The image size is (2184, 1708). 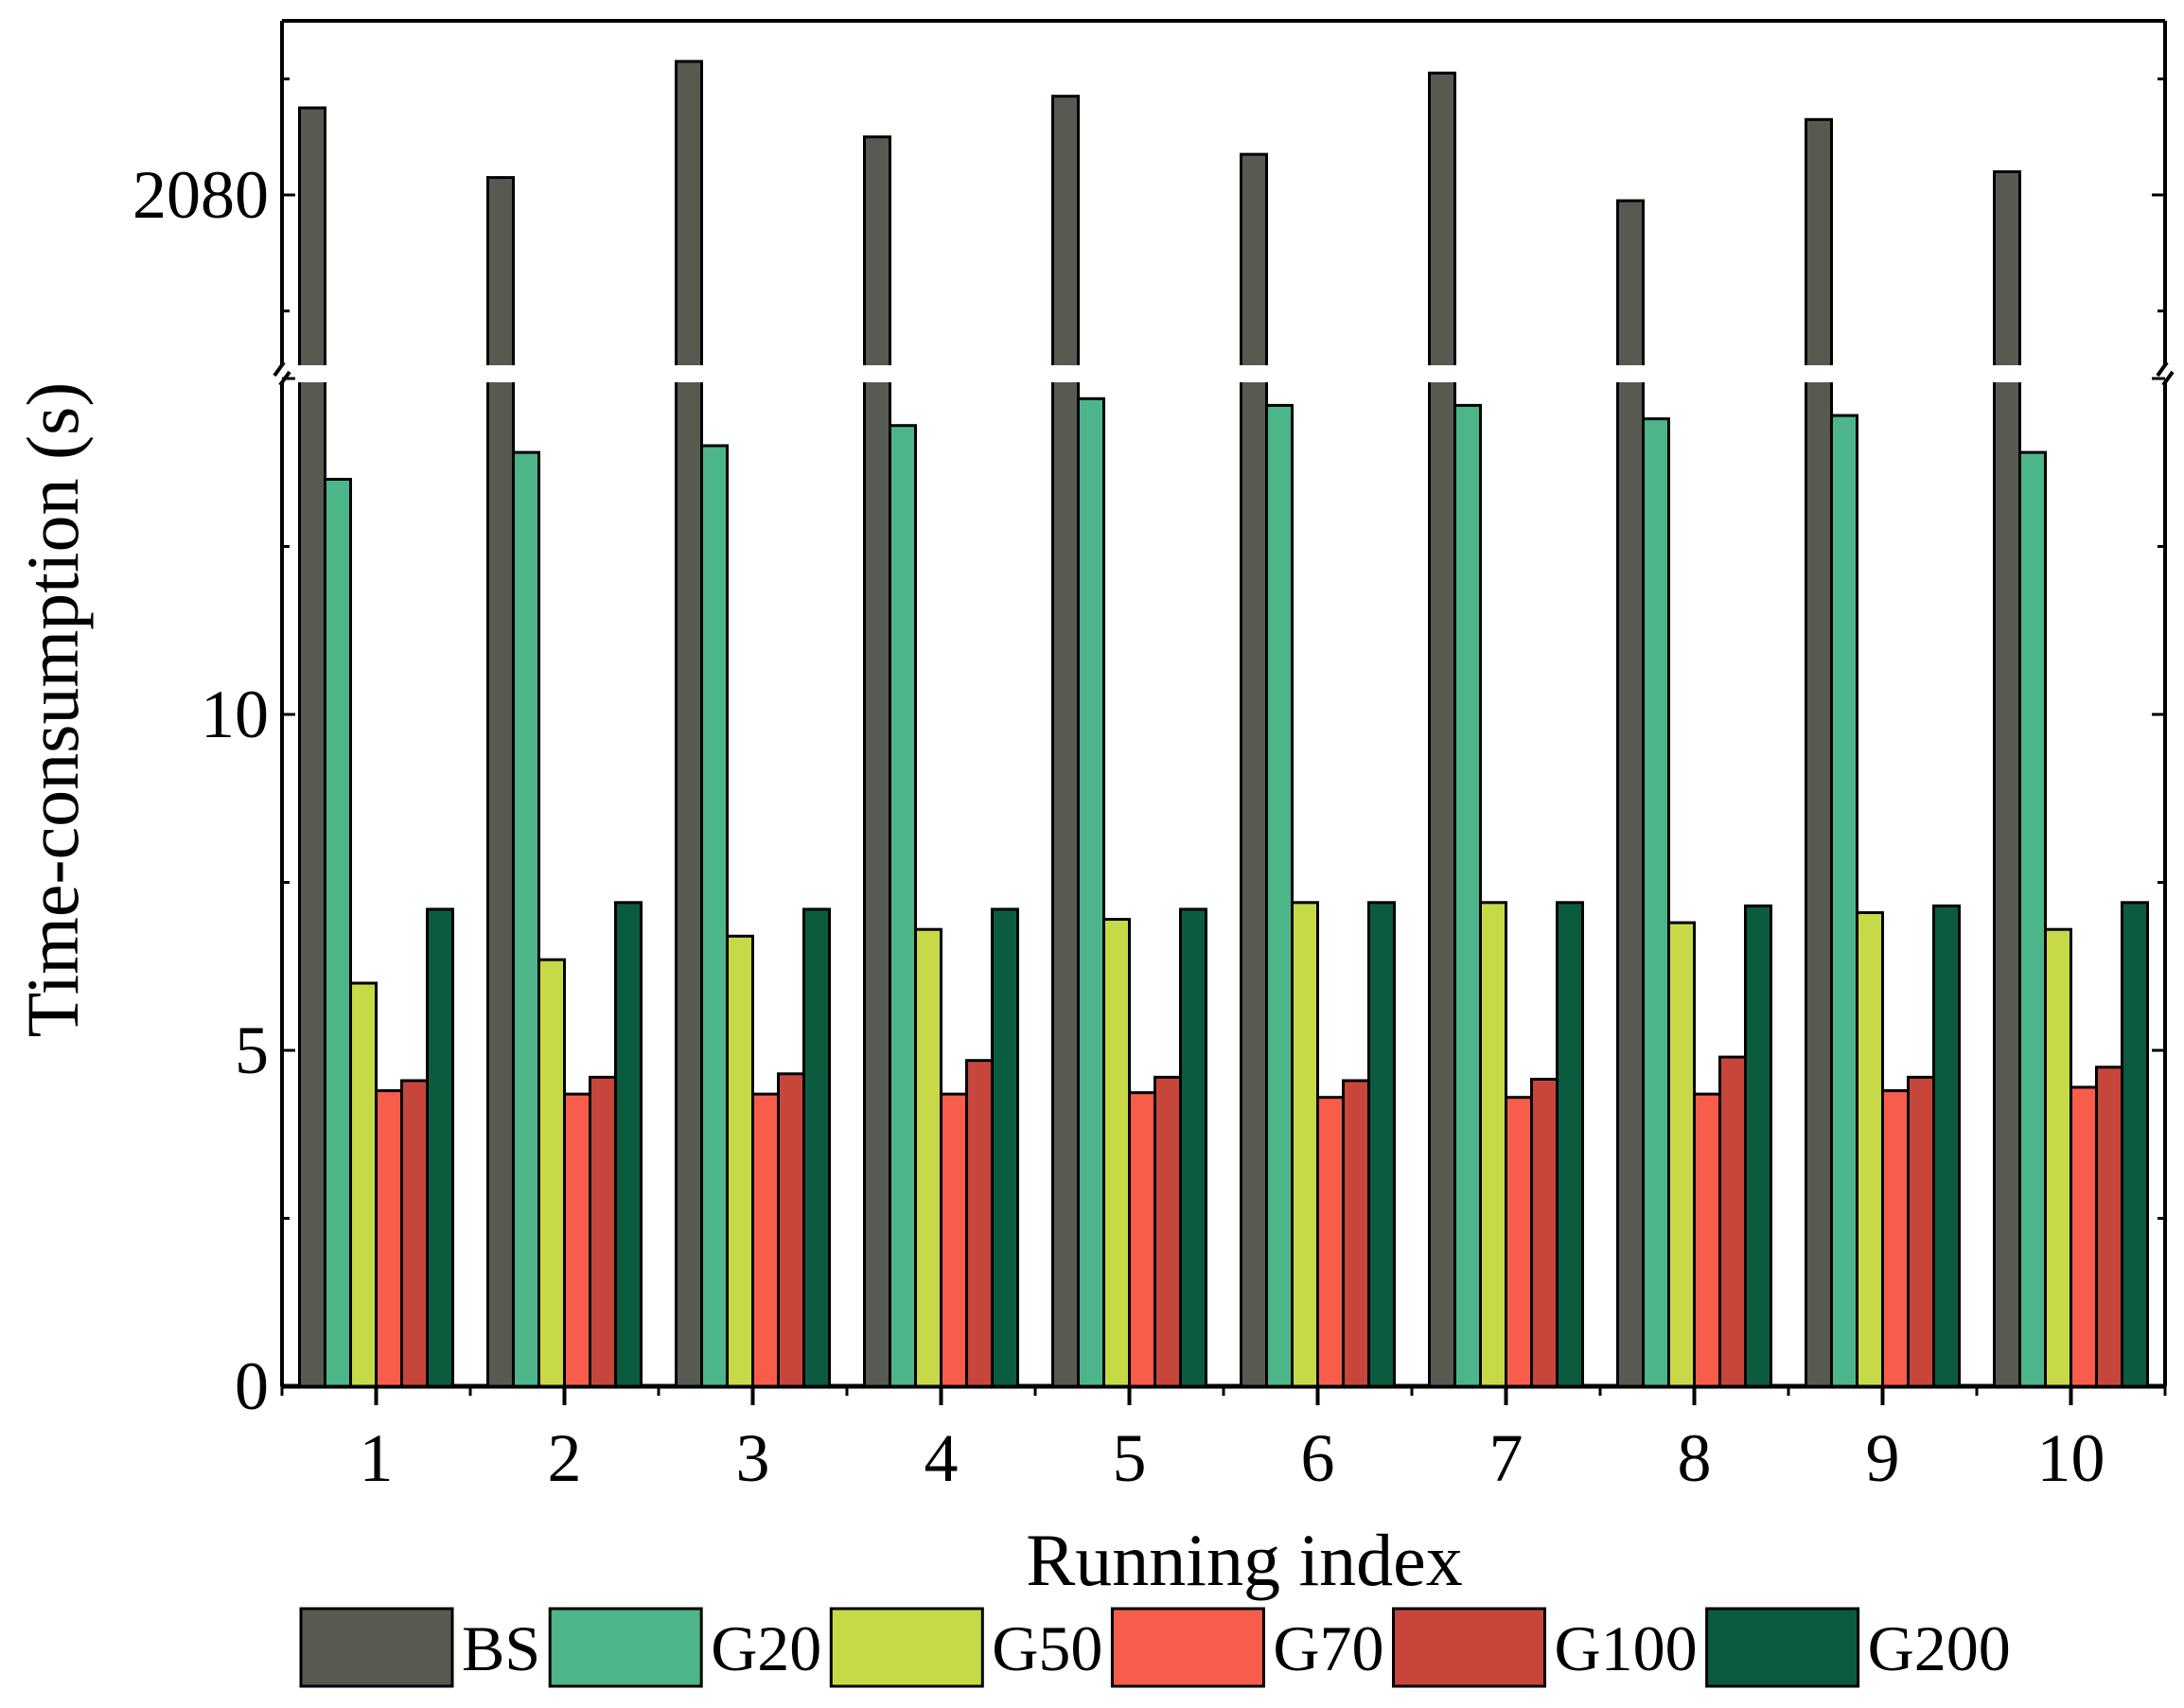 What do you see at coordinates (376, 1647) in the screenshot?
I see `legend-swatch-BS` at bounding box center [376, 1647].